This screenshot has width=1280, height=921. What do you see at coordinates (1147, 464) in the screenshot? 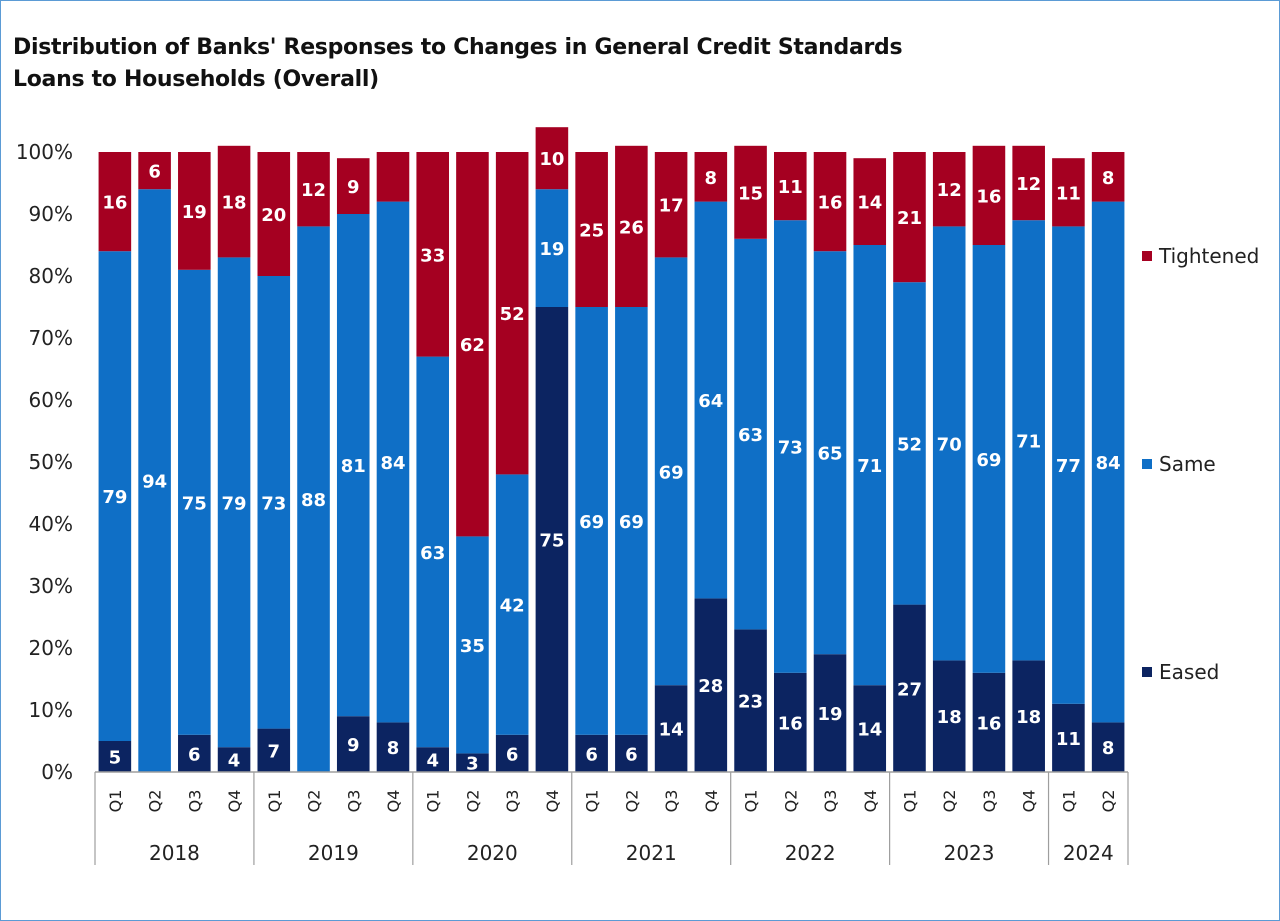
I see `legend-swatch-same` at bounding box center [1147, 464].